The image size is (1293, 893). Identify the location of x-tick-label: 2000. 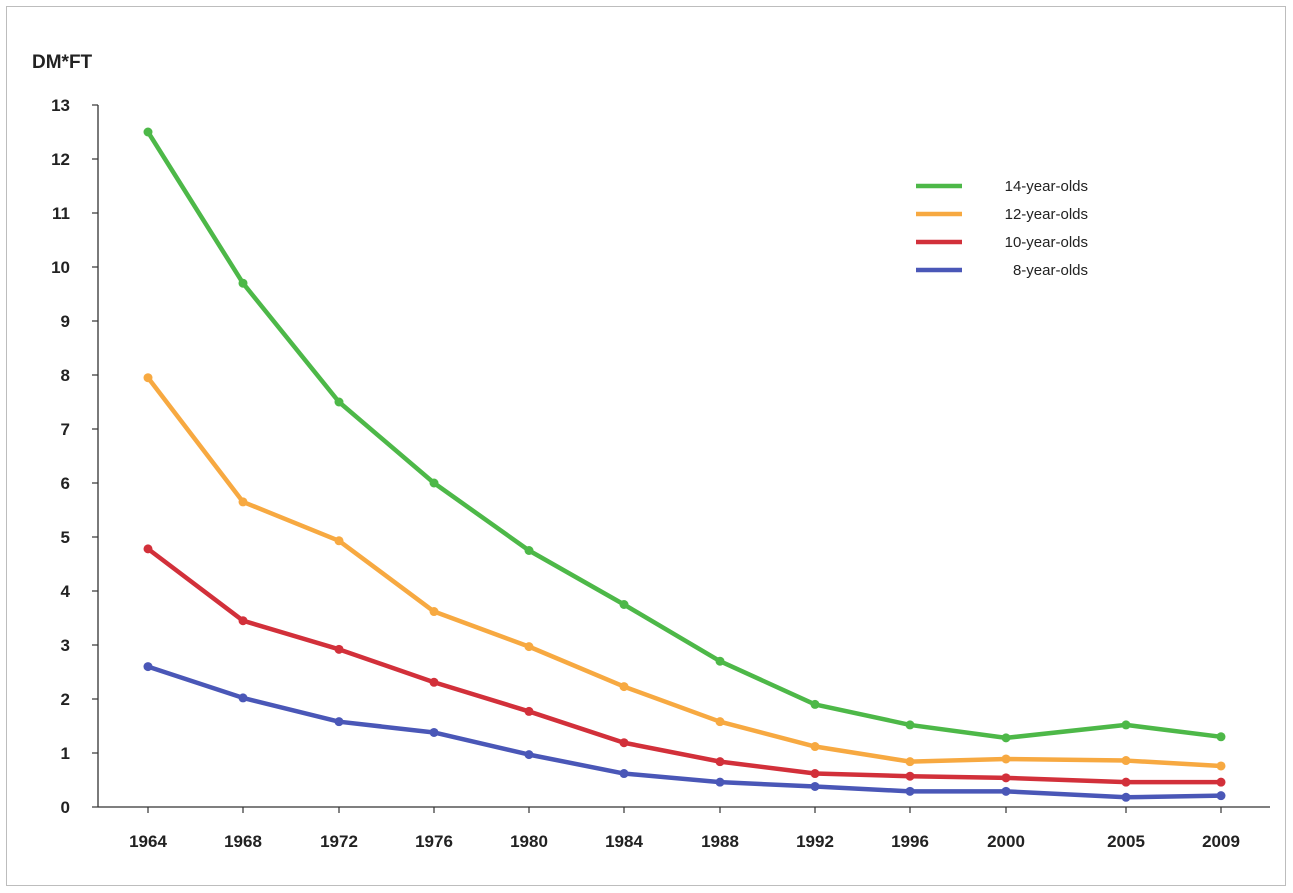
(1006, 841).